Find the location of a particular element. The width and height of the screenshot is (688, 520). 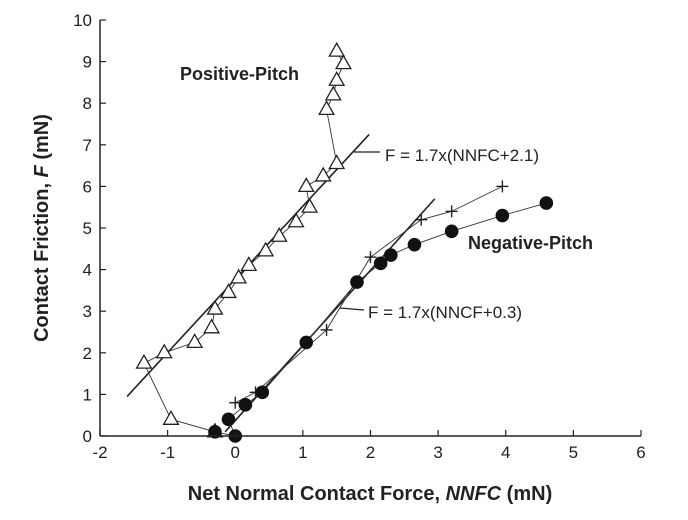

annotation-fit-positive: F = 1.7x(NNFC+2.1) is located at coordinates (462, 155).